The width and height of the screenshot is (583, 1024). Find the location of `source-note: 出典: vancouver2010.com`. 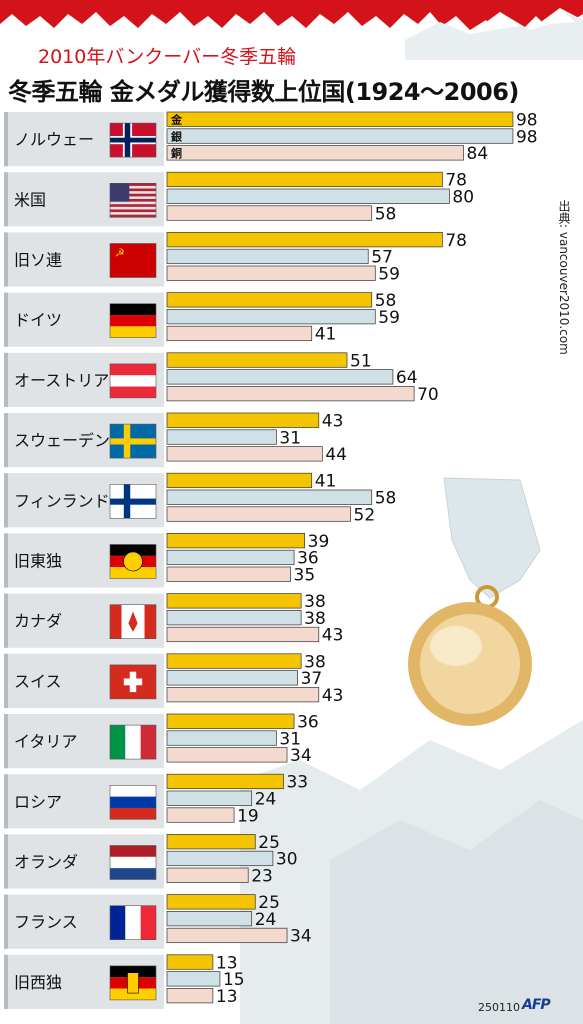

source-note: 出典: vancouver2010.com is located at coordinates (564, 277).